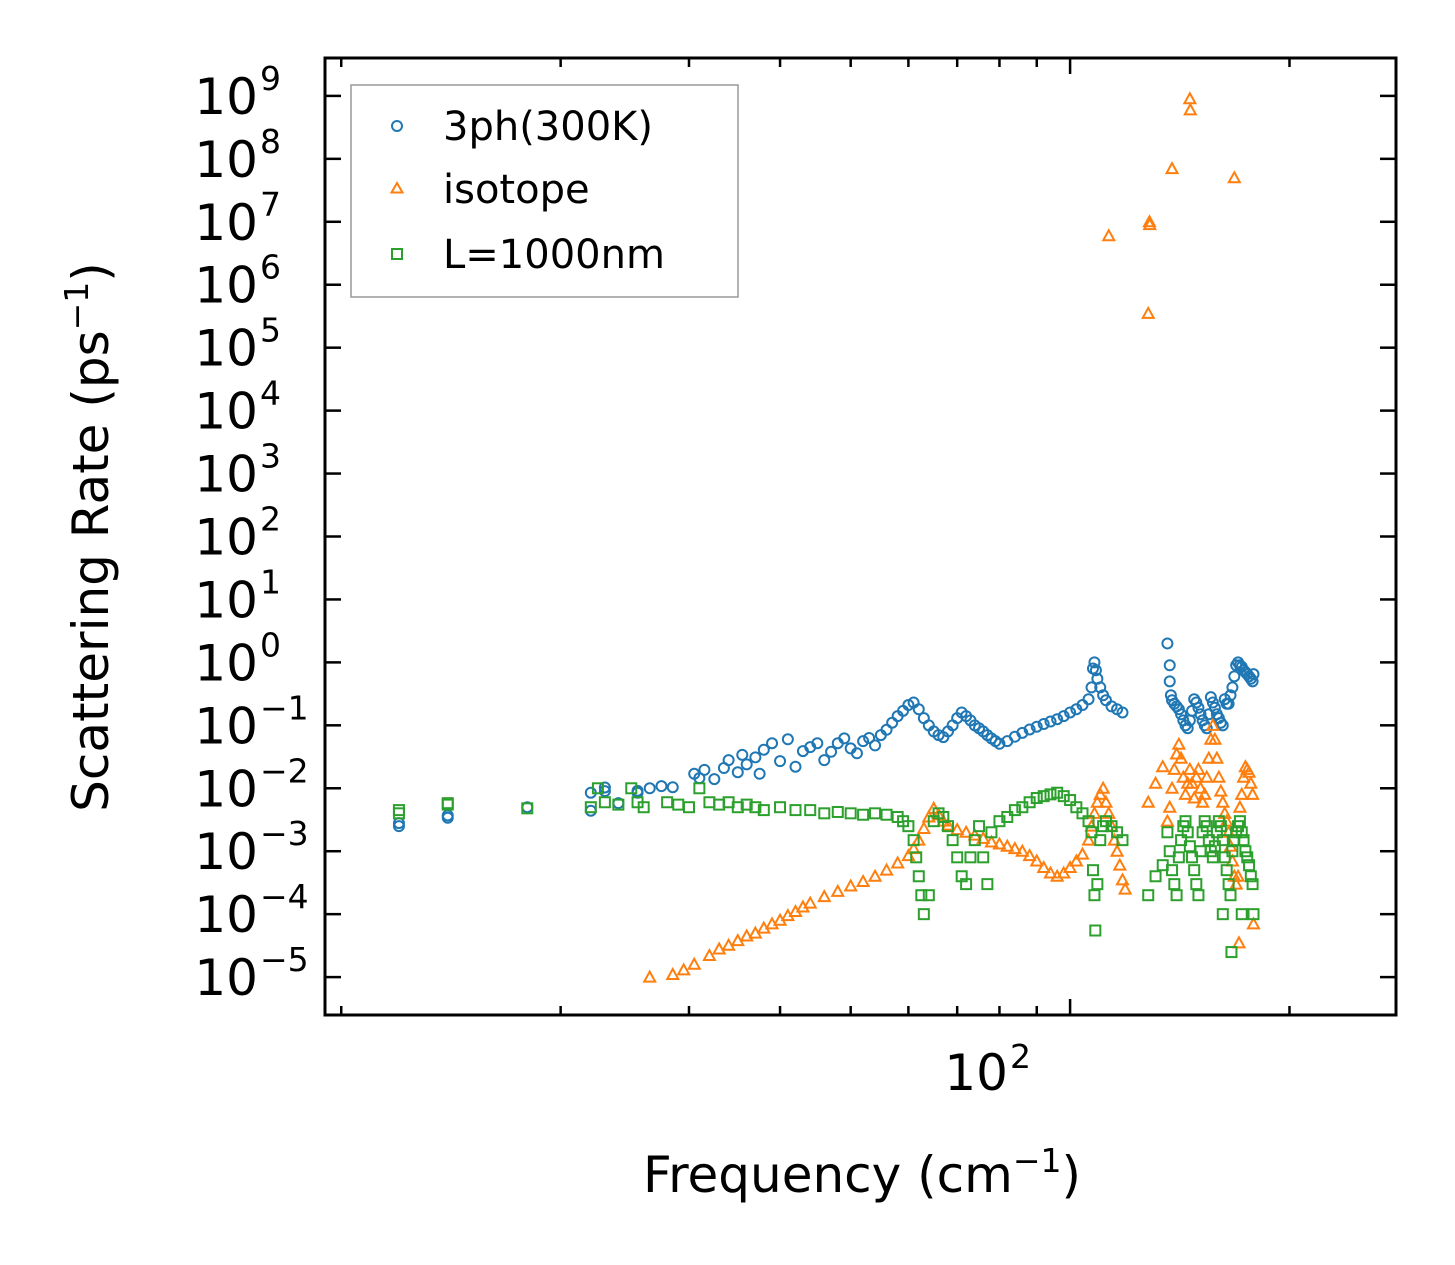  Describe the element at coordinates (270, 330) in the screenshot. I see `y-tick-exp: 5` at that location.